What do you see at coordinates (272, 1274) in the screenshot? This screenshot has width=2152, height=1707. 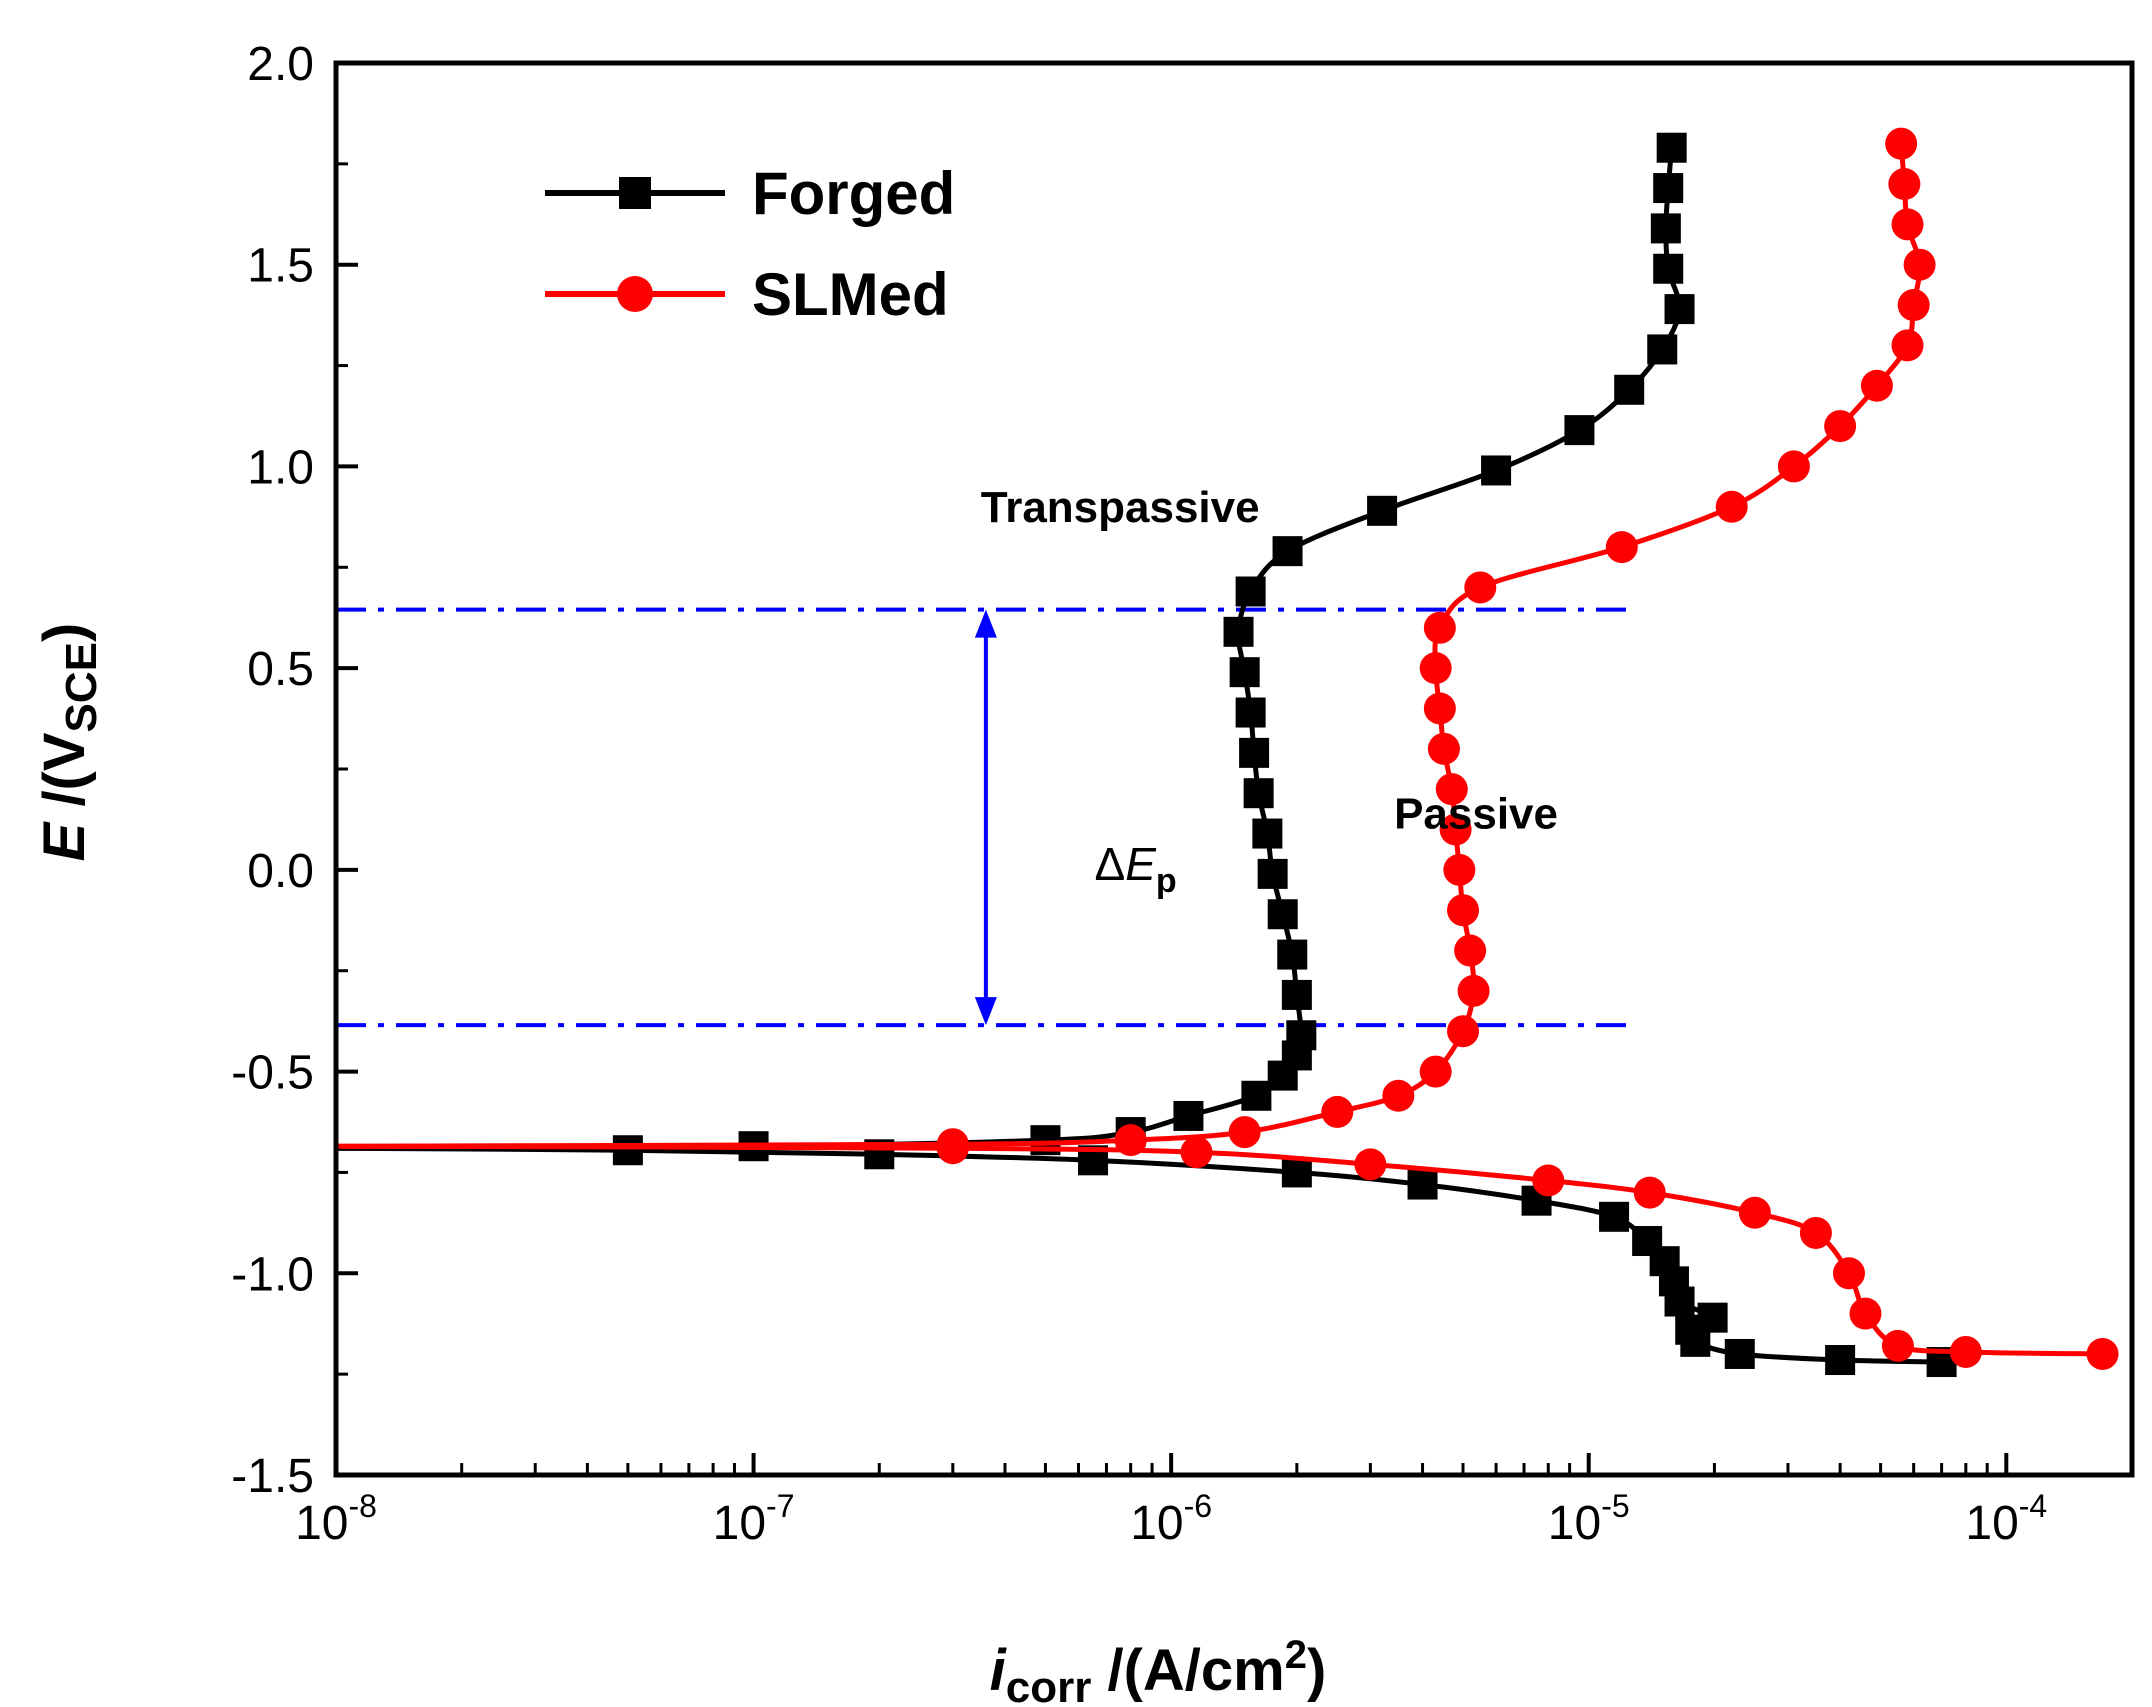 I see `y-tick-label: -1.0` at bounding box center [272, 1274].